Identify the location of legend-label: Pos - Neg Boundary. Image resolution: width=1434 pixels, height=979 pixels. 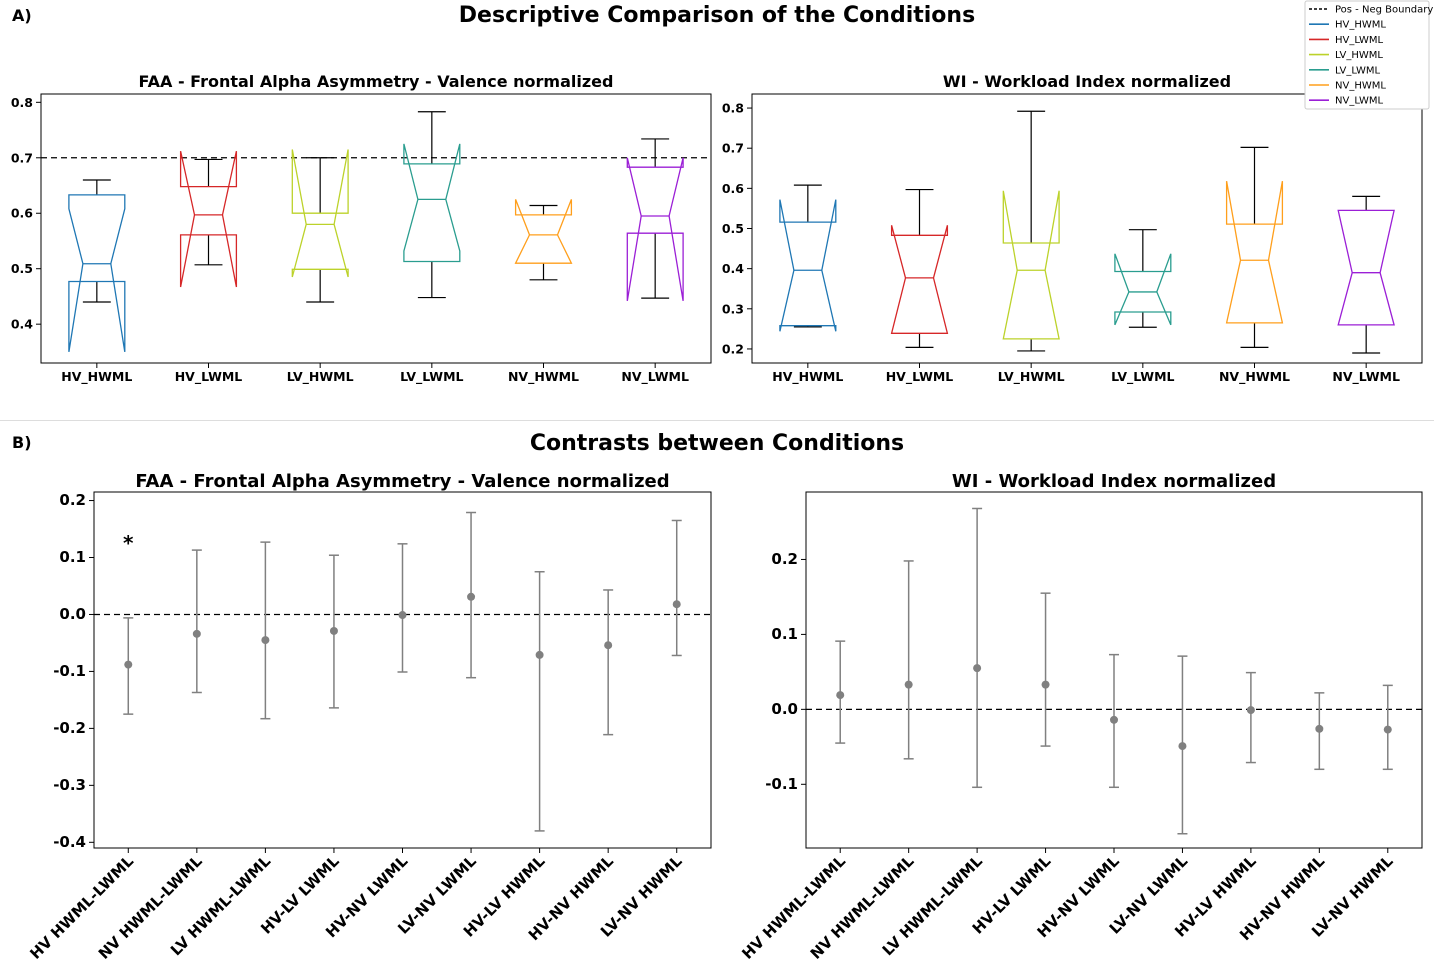
(1384, 10).